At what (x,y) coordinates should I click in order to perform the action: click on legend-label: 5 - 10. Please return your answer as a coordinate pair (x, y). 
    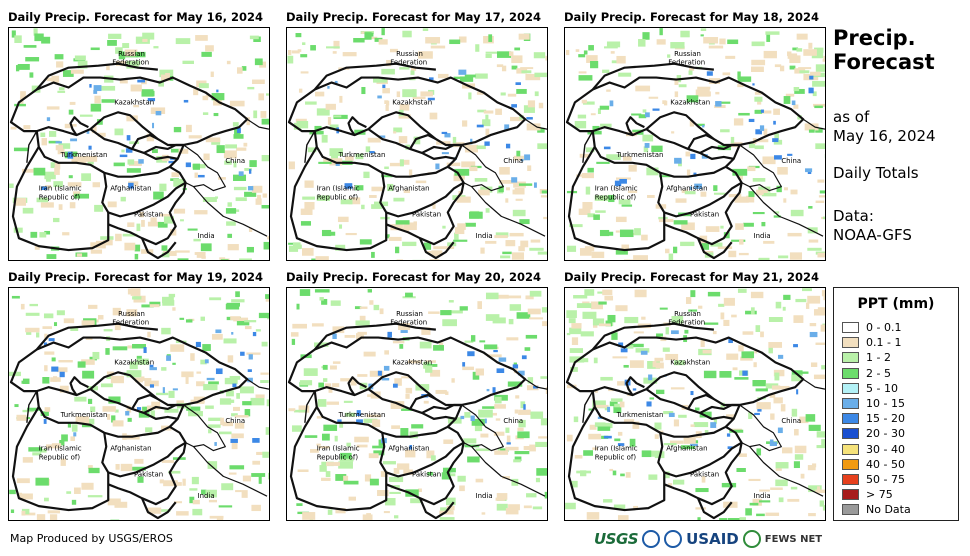
    Looking at the image, I should click on (882, 388).